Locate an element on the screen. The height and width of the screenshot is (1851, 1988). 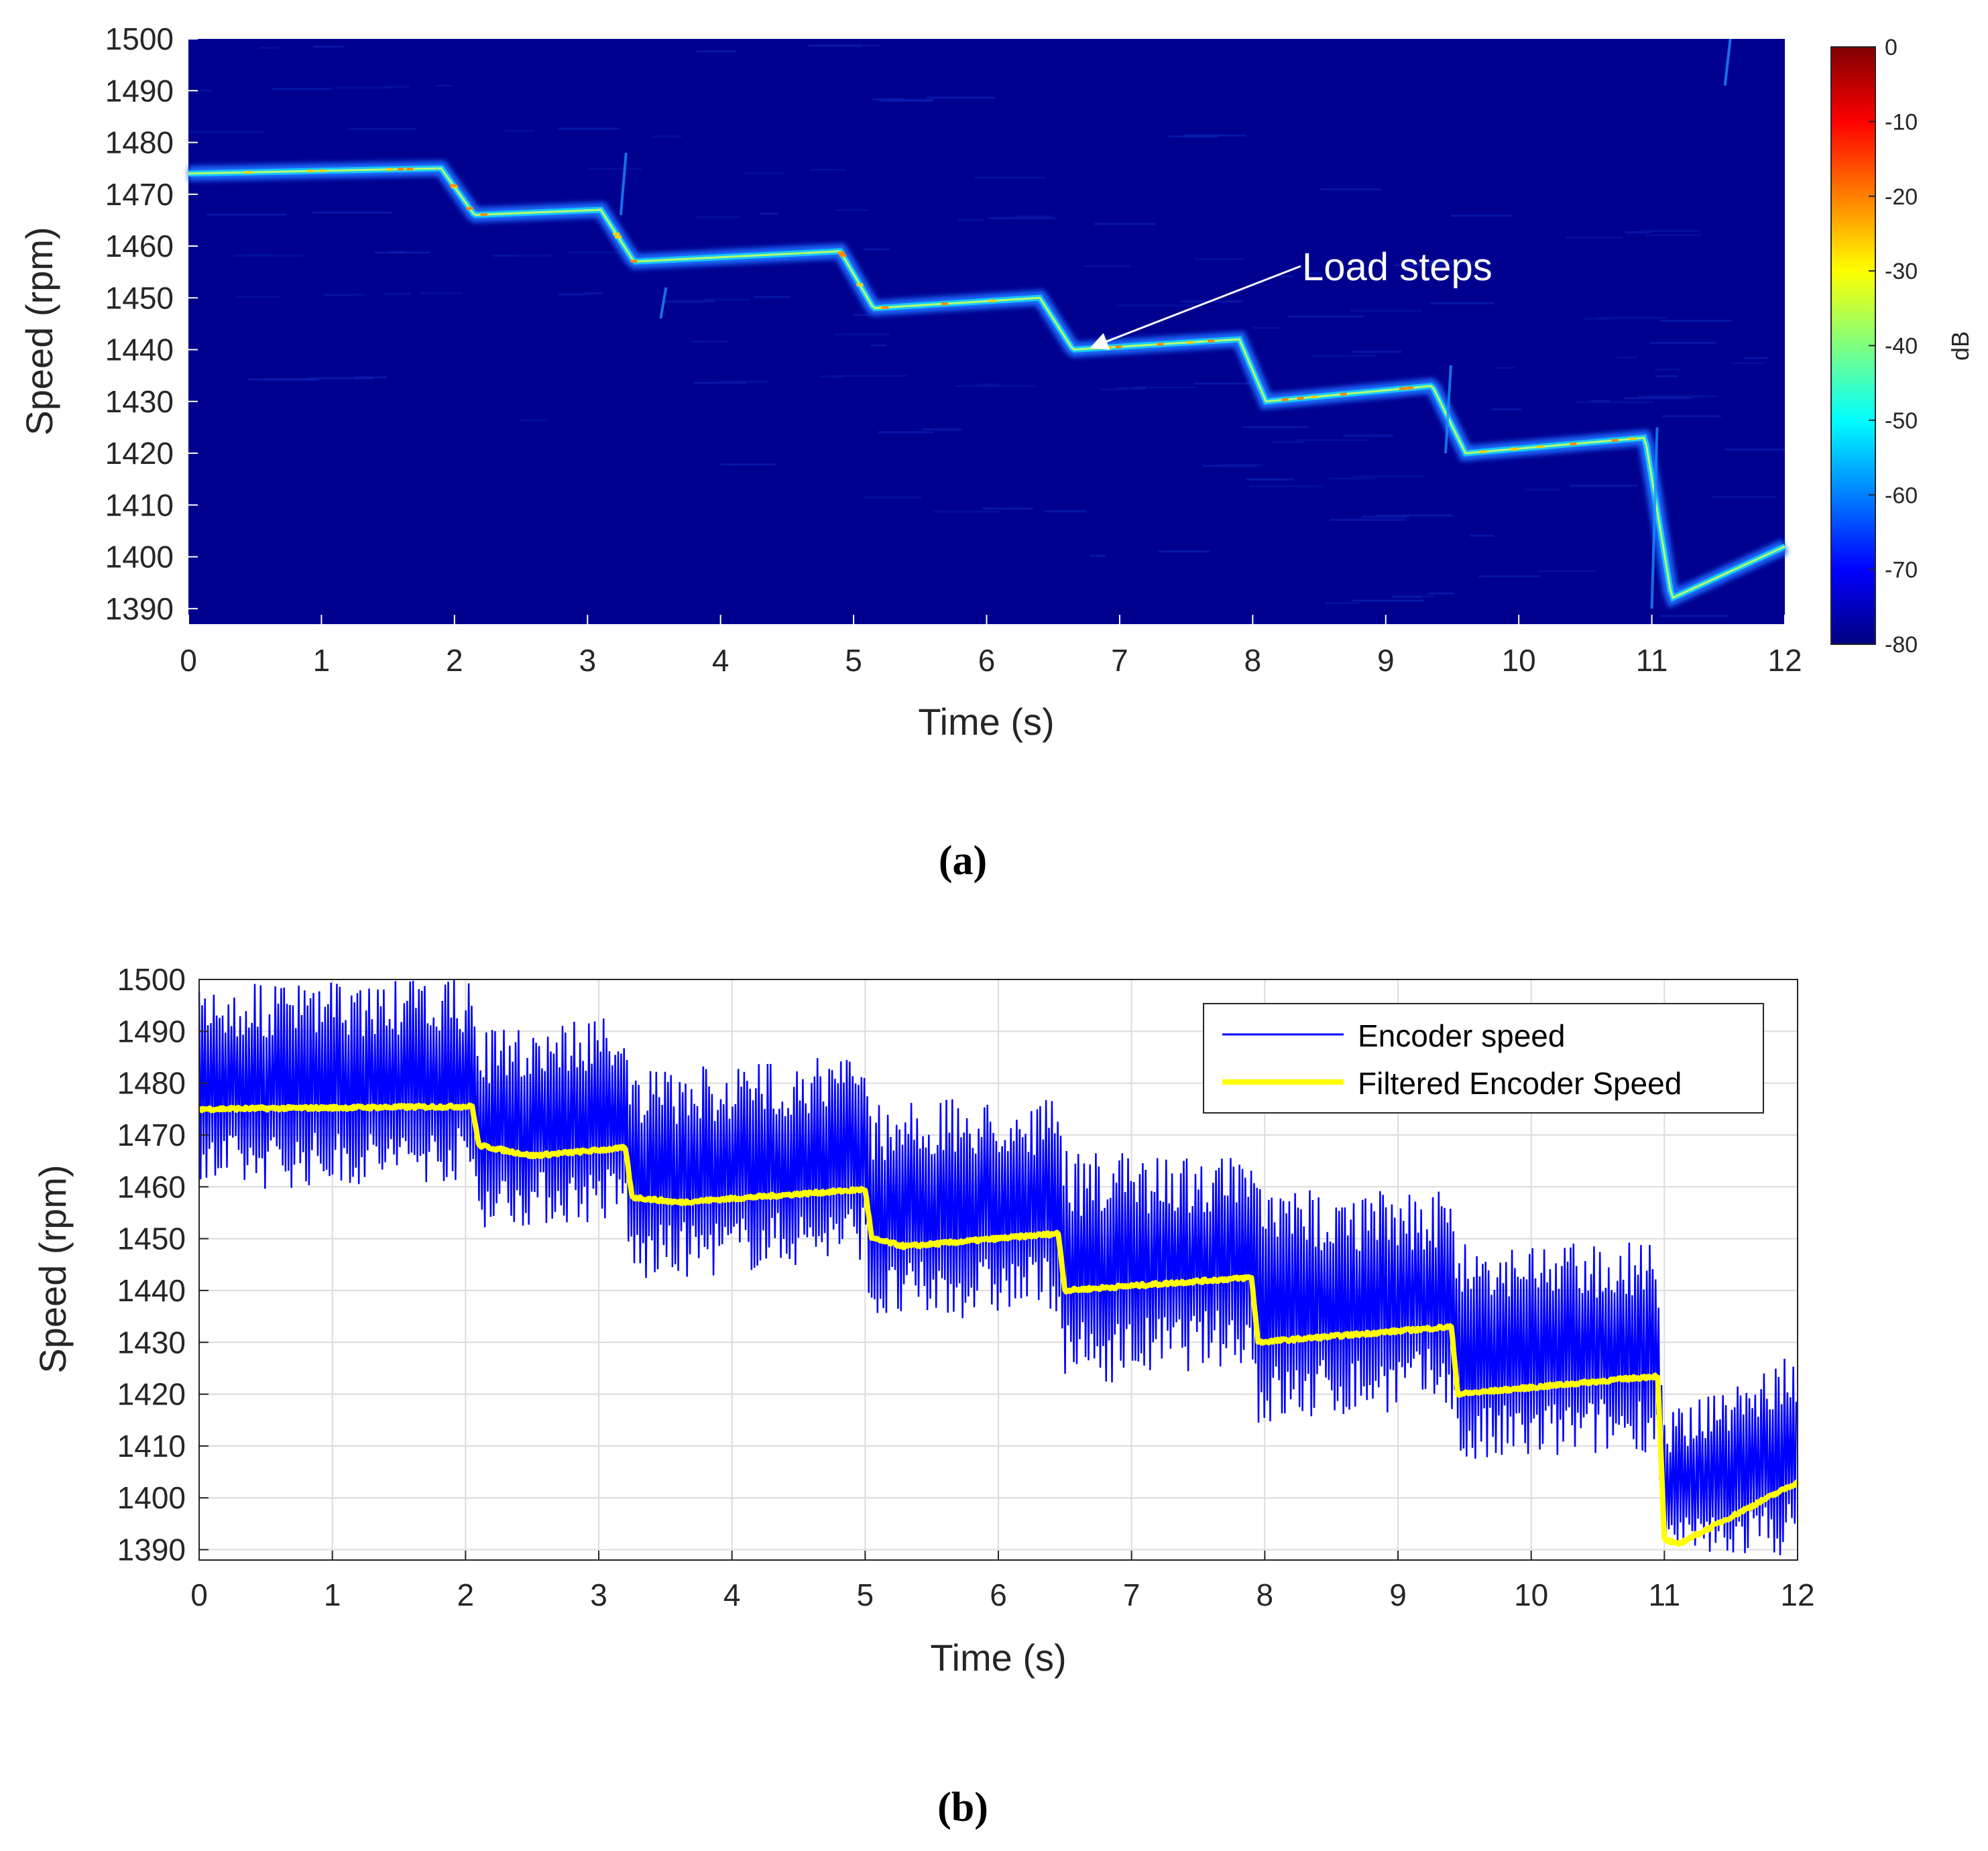
y-tick-label: 1430 is located at coordinates (151, 1342).